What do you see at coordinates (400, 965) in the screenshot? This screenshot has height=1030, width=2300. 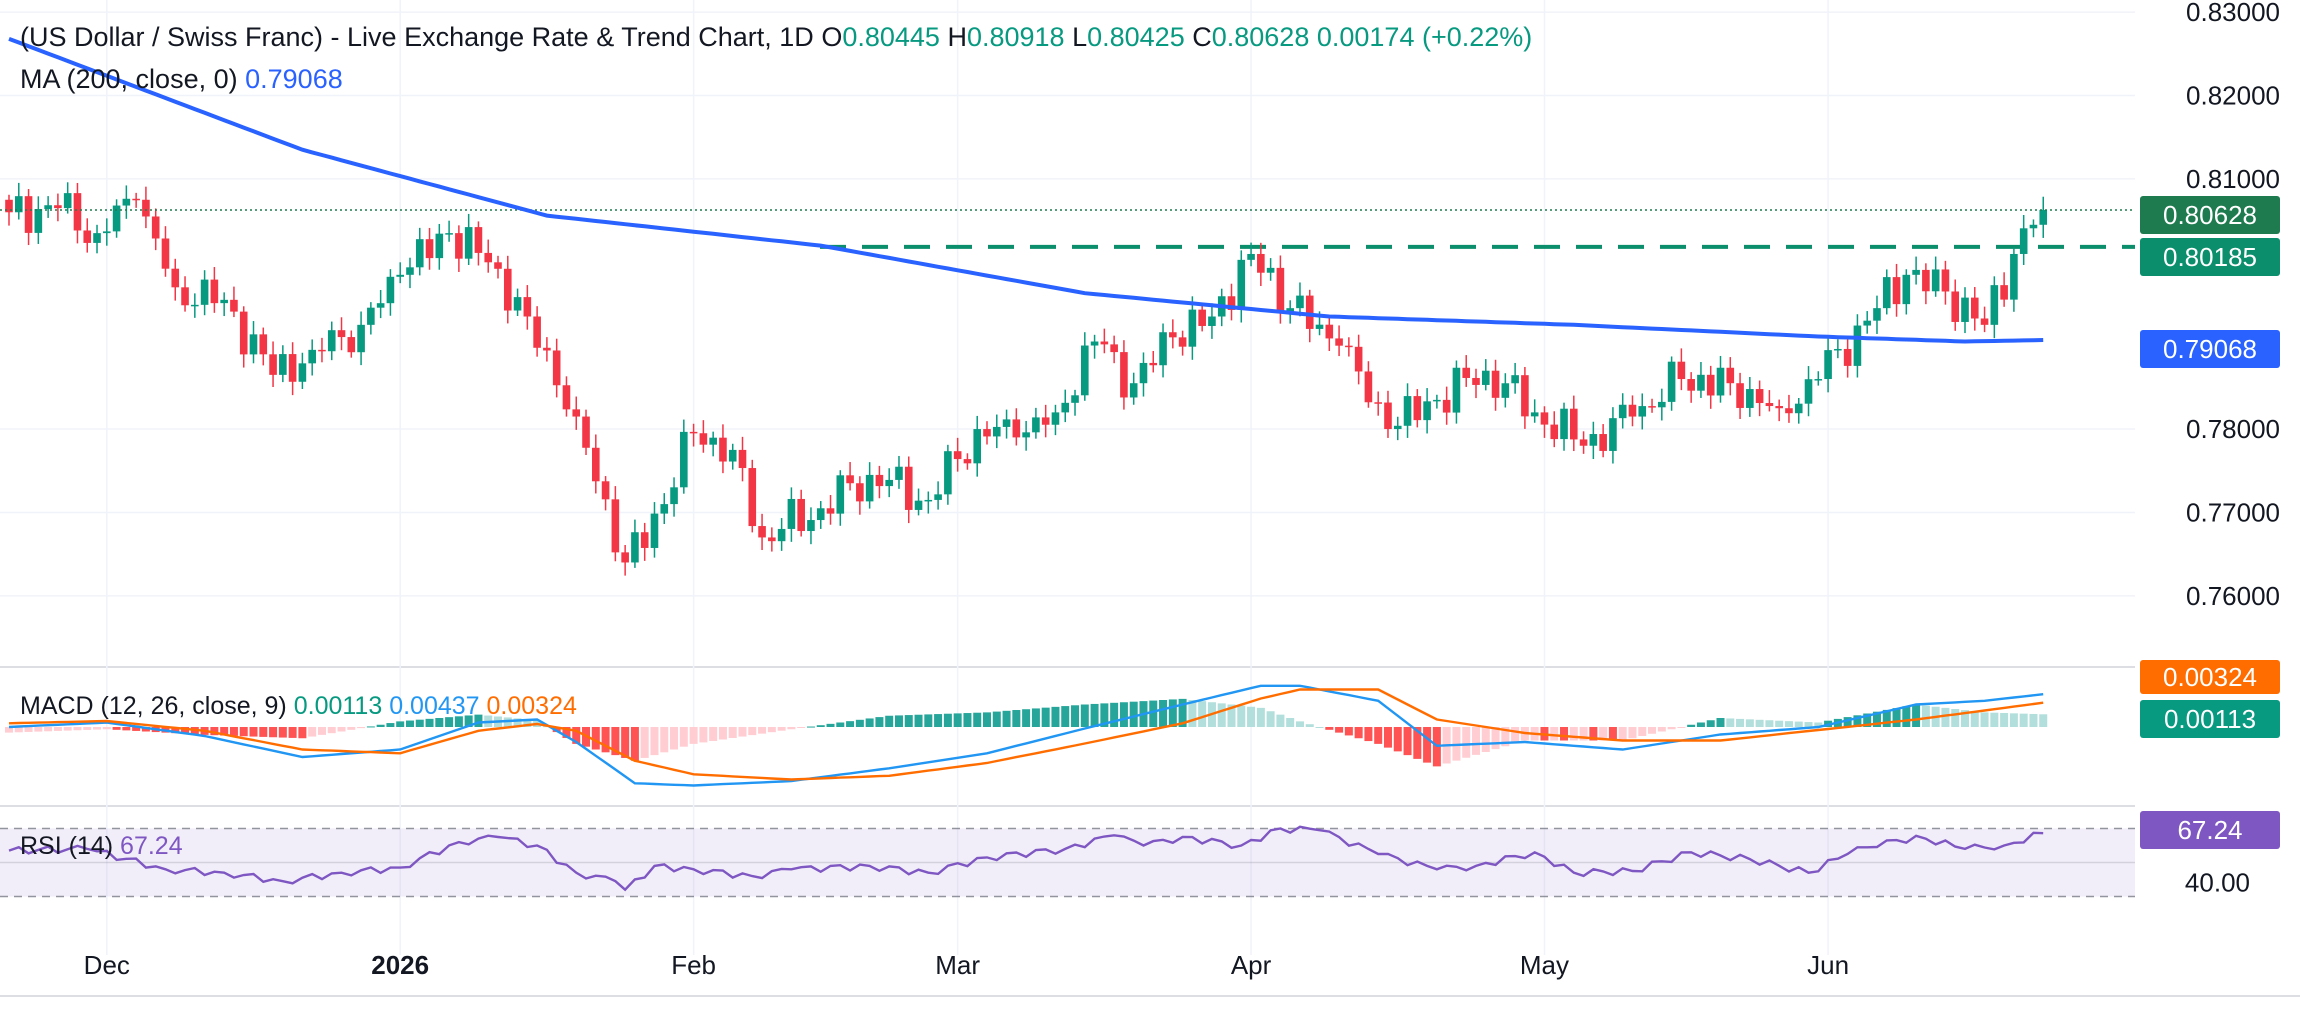 I see `time-tick-label: 2026` at bounding box center [400, 965].